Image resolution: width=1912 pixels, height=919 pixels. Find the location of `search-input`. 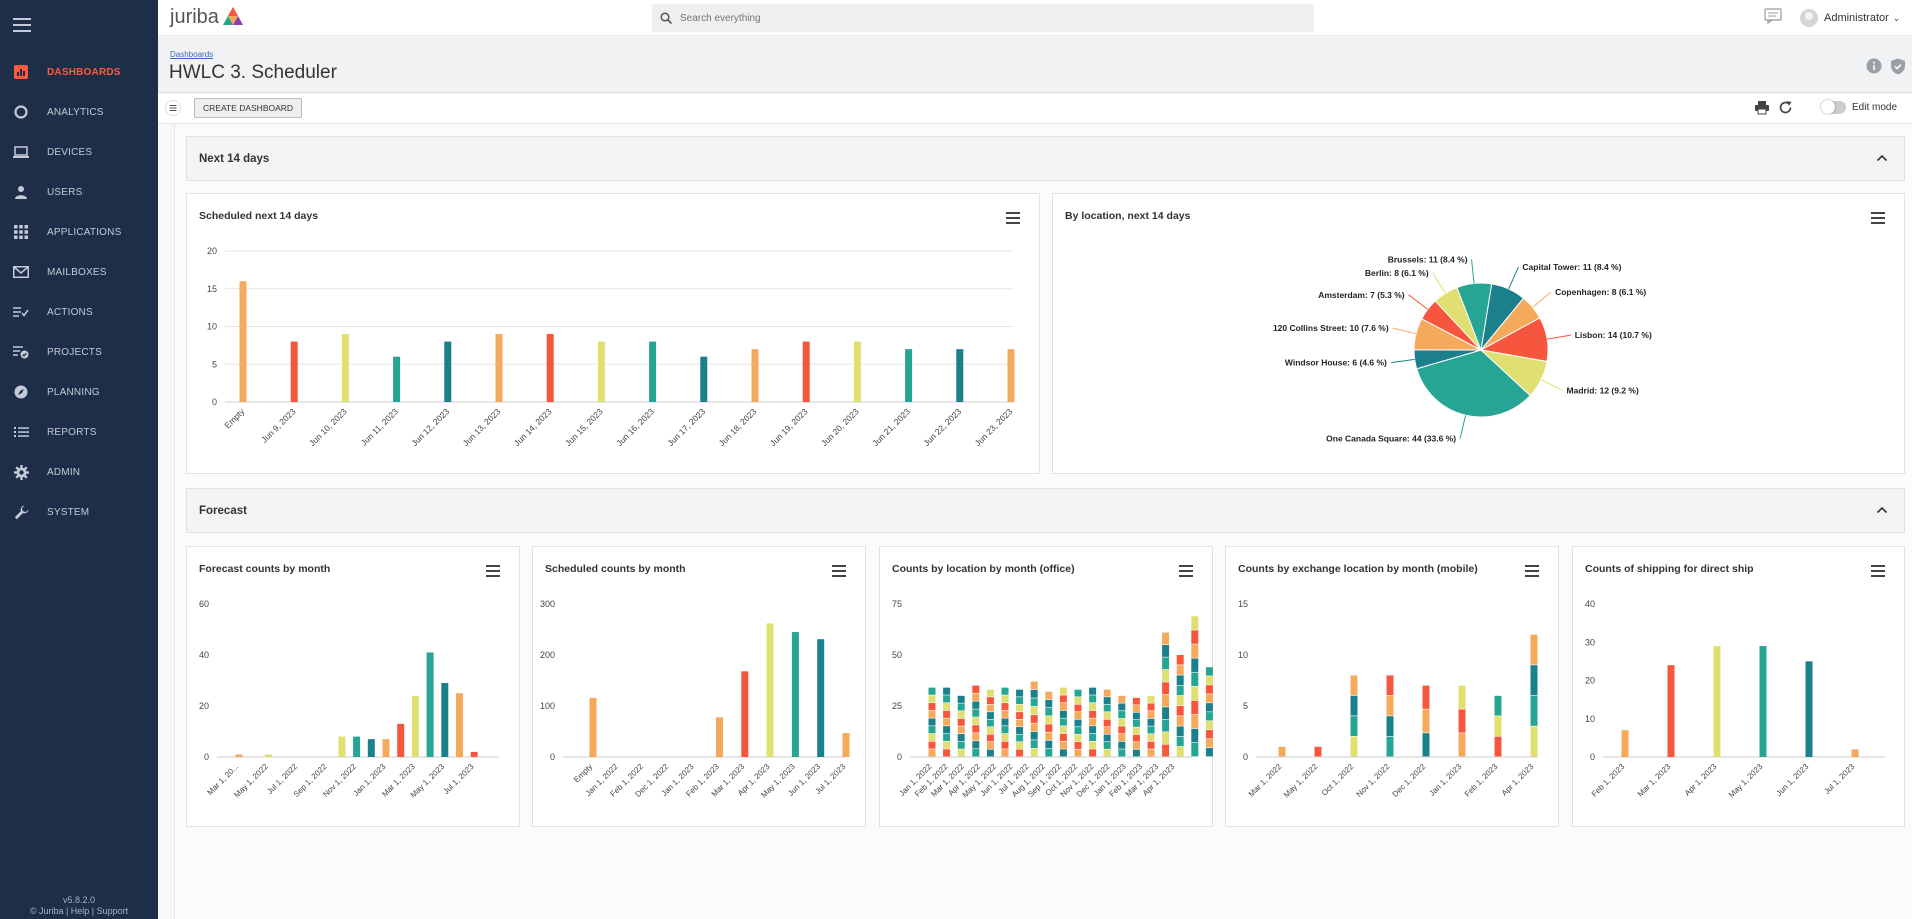

search-input is located at coordinates (980, 18).